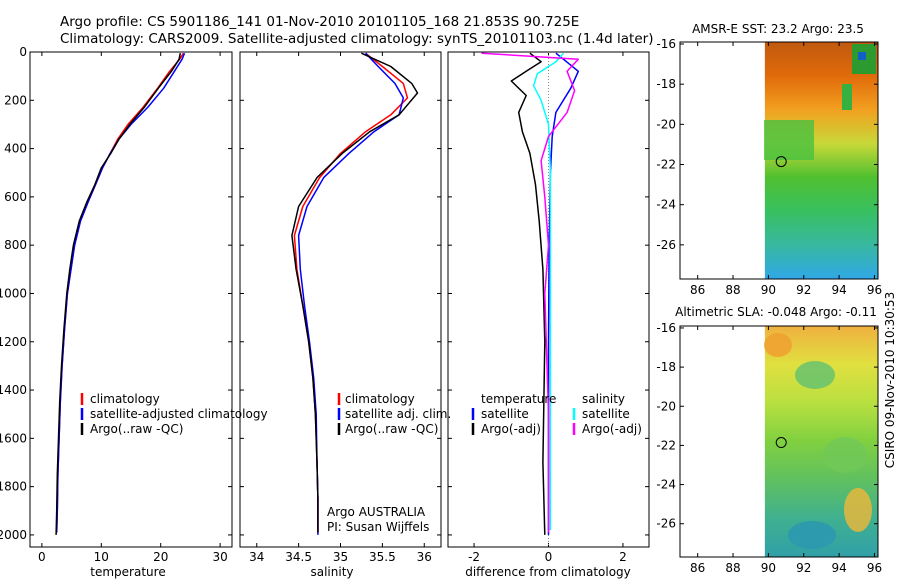  I want to click on sst-argo-float-marker, so click(781, 162).